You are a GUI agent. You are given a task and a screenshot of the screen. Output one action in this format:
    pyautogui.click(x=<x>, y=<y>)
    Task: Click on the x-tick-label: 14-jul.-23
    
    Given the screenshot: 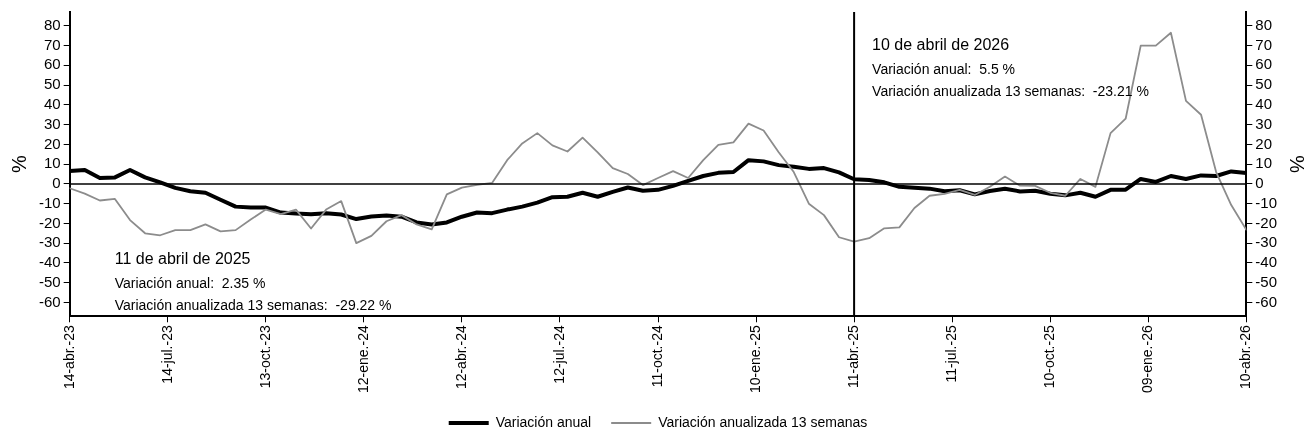 What is the action you would take?
    pyautogui.click(x=166, y=354)
    